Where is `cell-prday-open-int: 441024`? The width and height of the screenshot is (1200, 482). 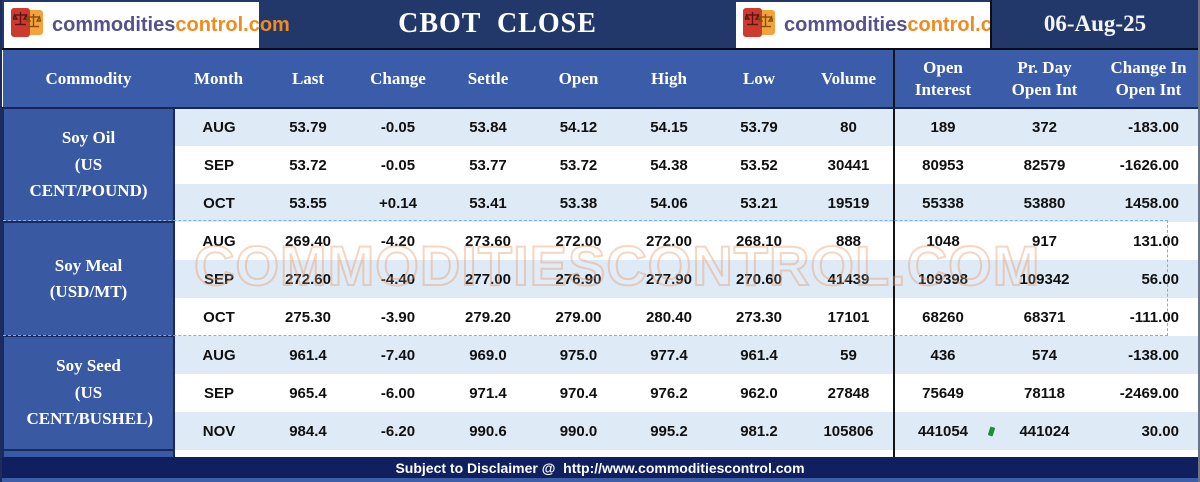 cell-prday-open-int: 441024 is located at coordinates (1044, 431).